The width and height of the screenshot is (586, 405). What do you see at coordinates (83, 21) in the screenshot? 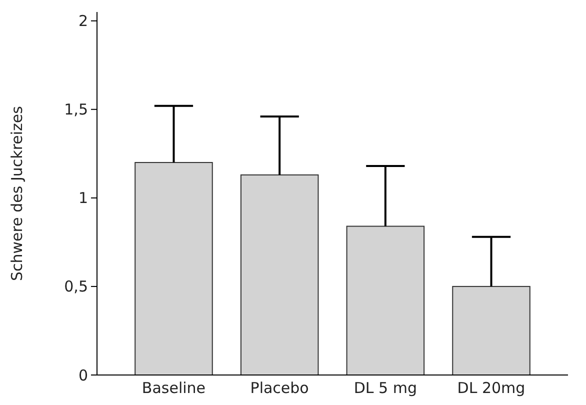
I see `y-tick-label: 2` at bounding box center [83, 21].